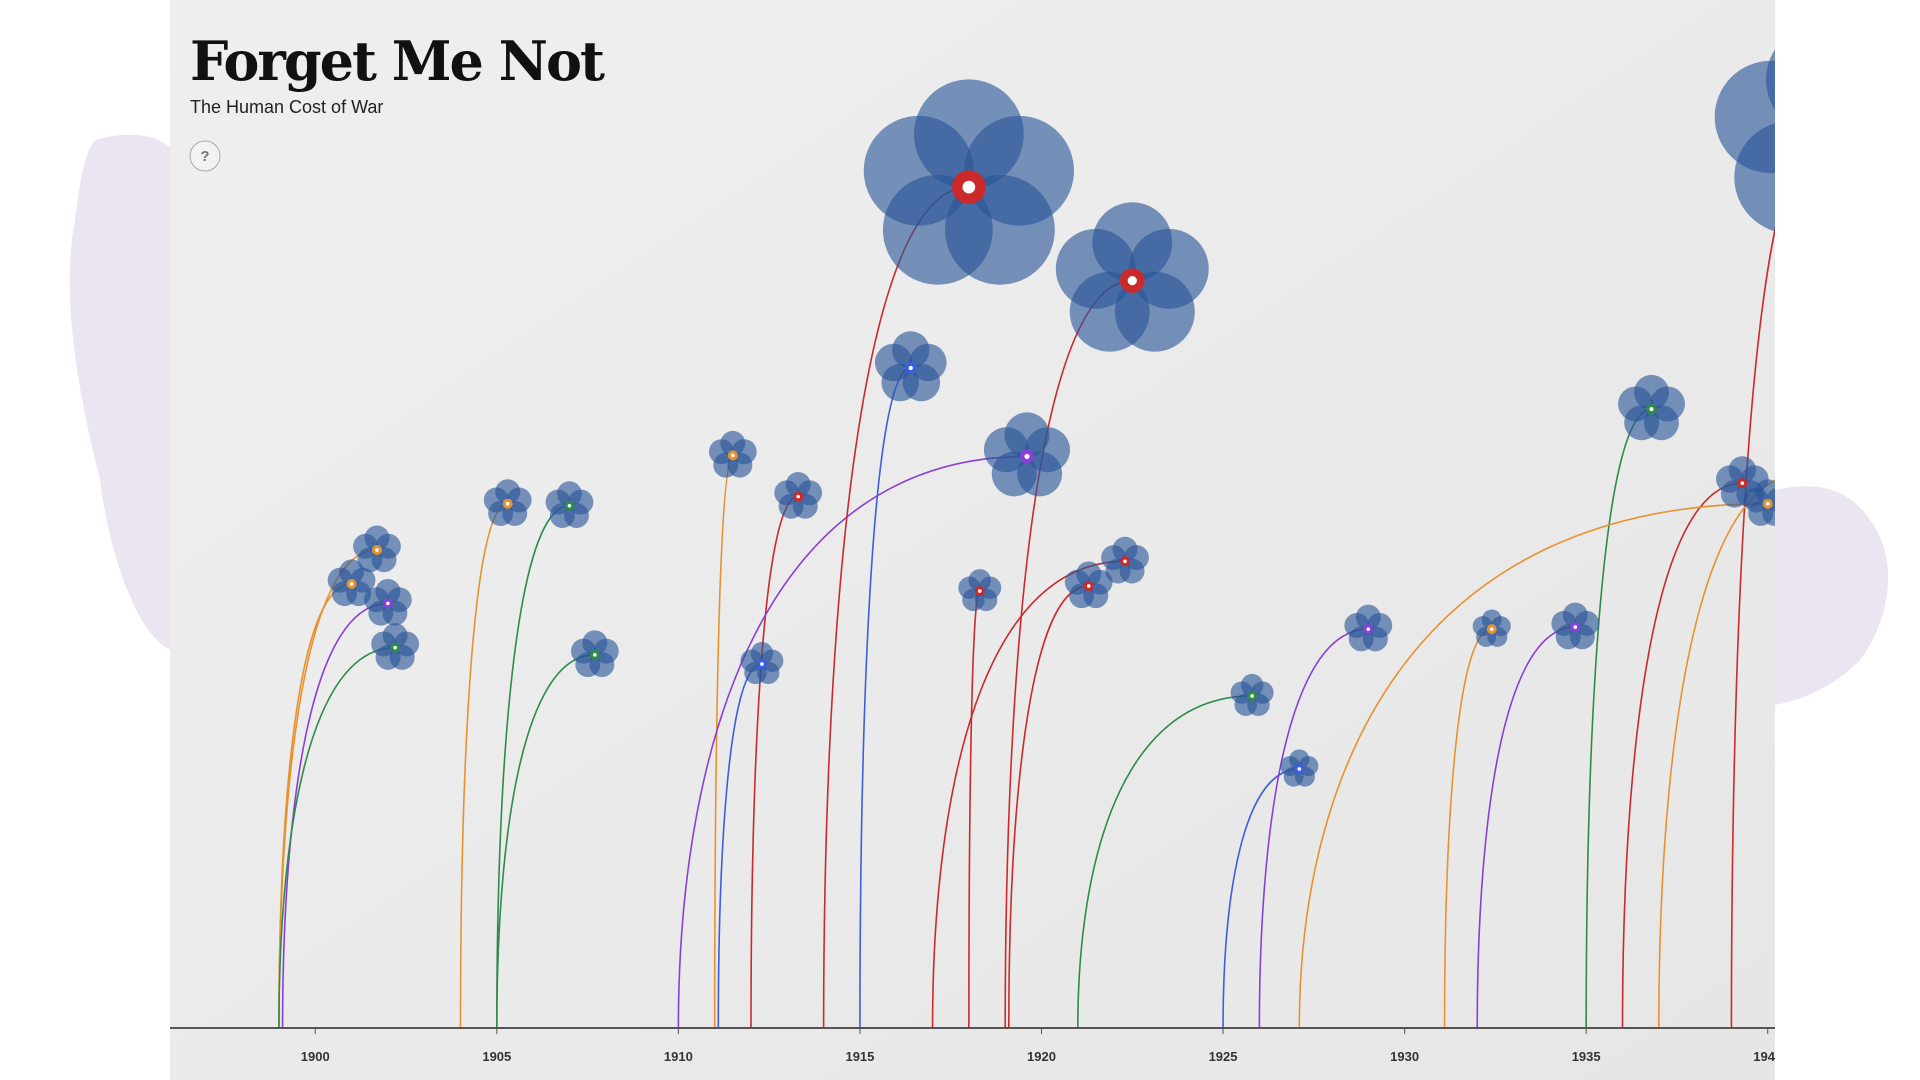  Describe the element at coordinates (1038, 1046) in the screenshot. I see `x-ticks: 1900 1905 1910 1915 1920 1925 1930 1935 1940` at that location.